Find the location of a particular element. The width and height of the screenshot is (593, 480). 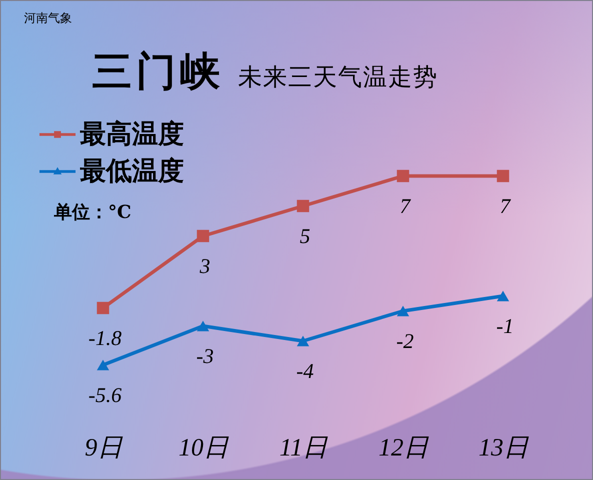

x-tick-label: 9日 is located at coordinates (104, 448).